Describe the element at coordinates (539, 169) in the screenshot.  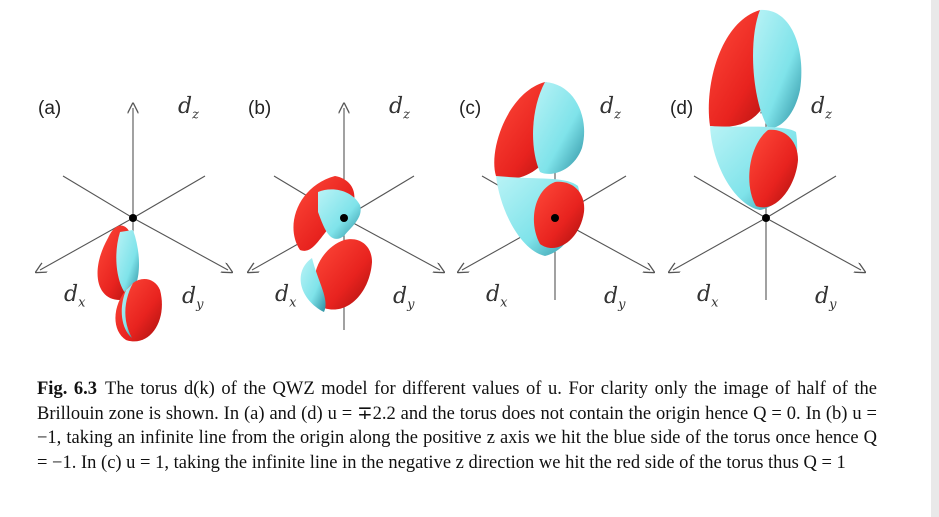
I see `panel-c-torus` at that location.